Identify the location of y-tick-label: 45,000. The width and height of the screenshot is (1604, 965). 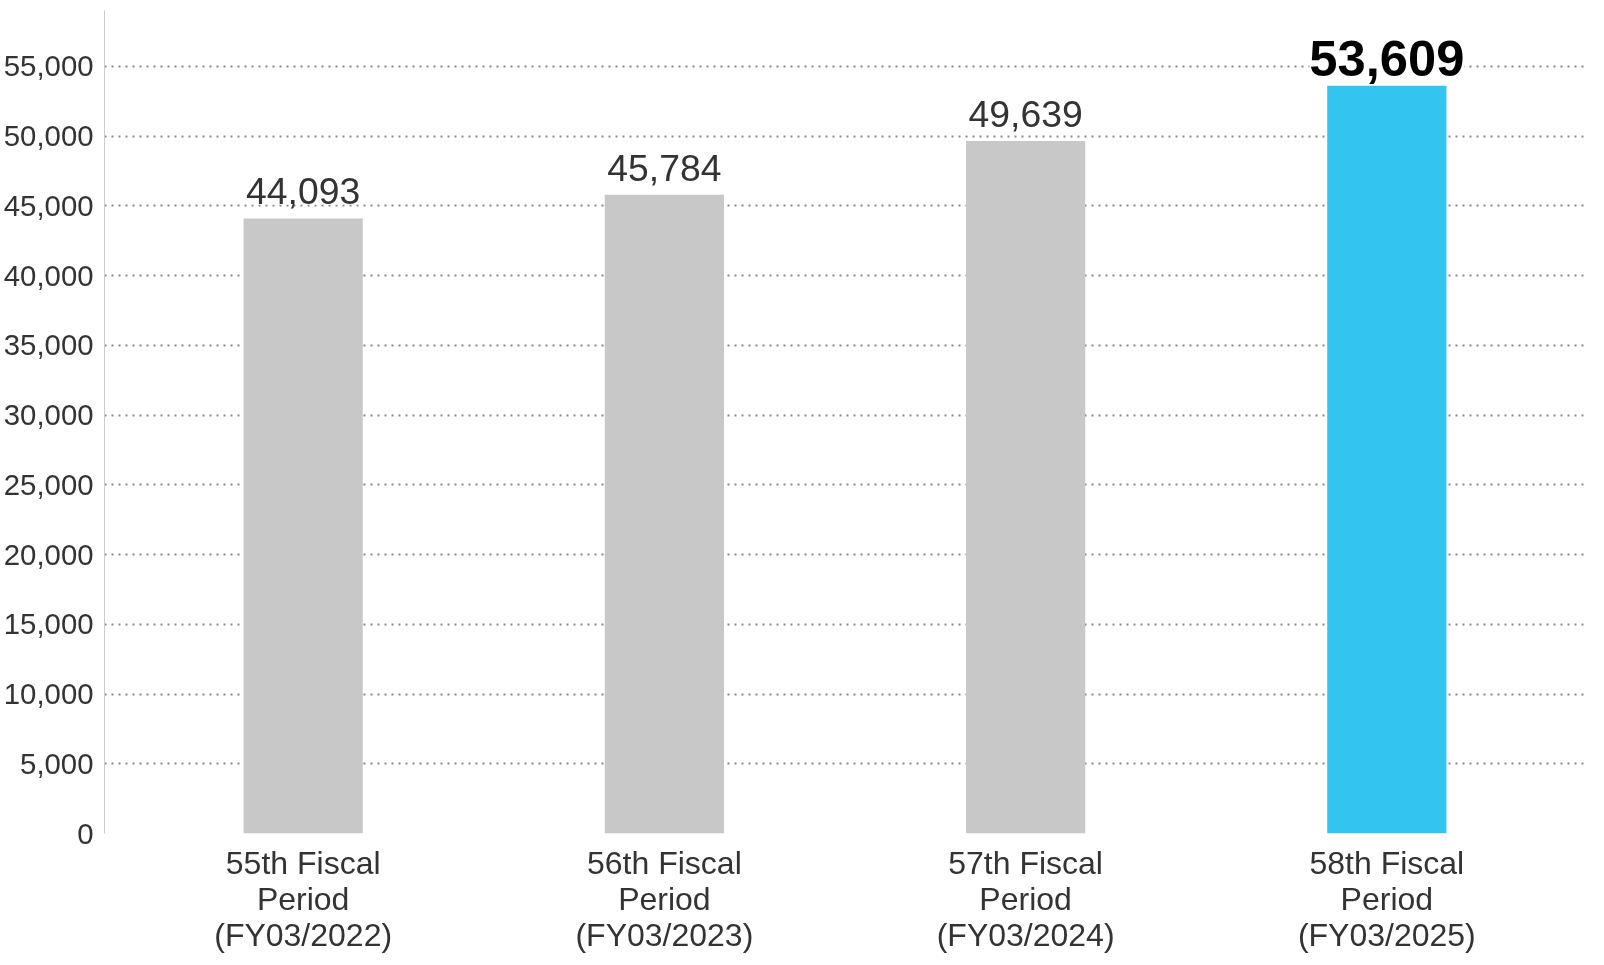
(48, 205).